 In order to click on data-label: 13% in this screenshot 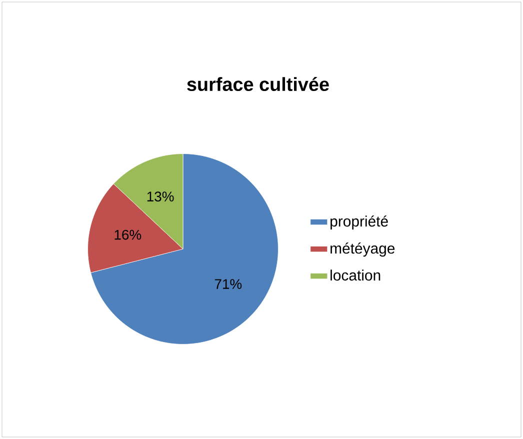, I will do `click(160, 197)`.